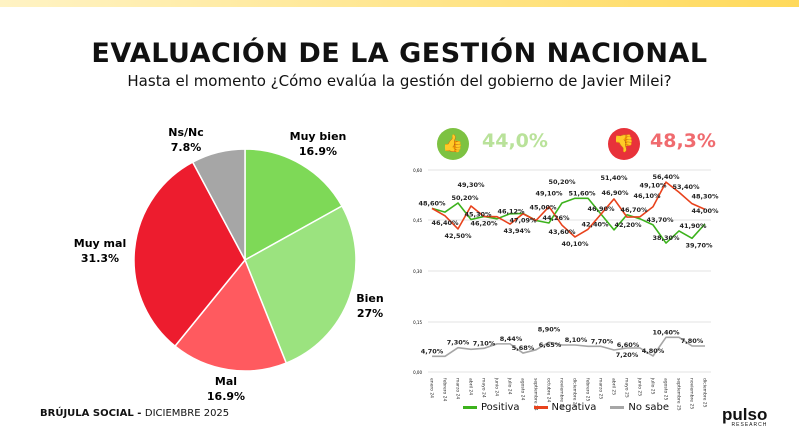 The height and width of the screenshot is (448, 799). Describe the element at coordinates (683, 141) in the screenshot. I see `negative-kpi: 48,3%` at that location.